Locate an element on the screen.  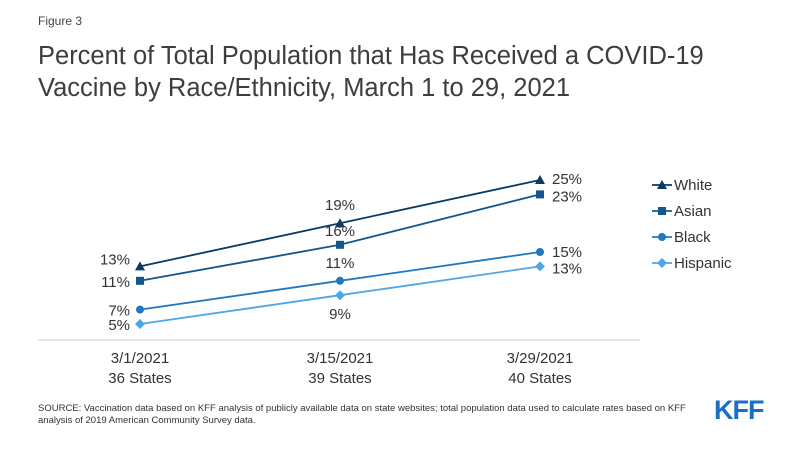
data-label: 5% is located at coordinates (119, 325).